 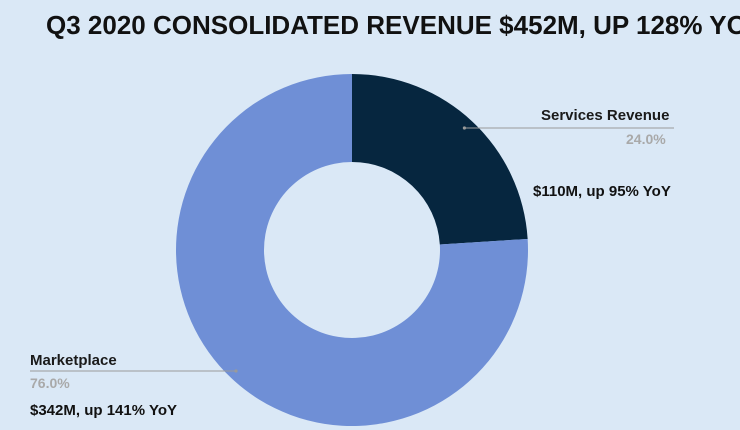 What do you see at coordinates (440, 159) in the screenshot?
I see `slice-services-revenue` at bounding box center [440, 159].